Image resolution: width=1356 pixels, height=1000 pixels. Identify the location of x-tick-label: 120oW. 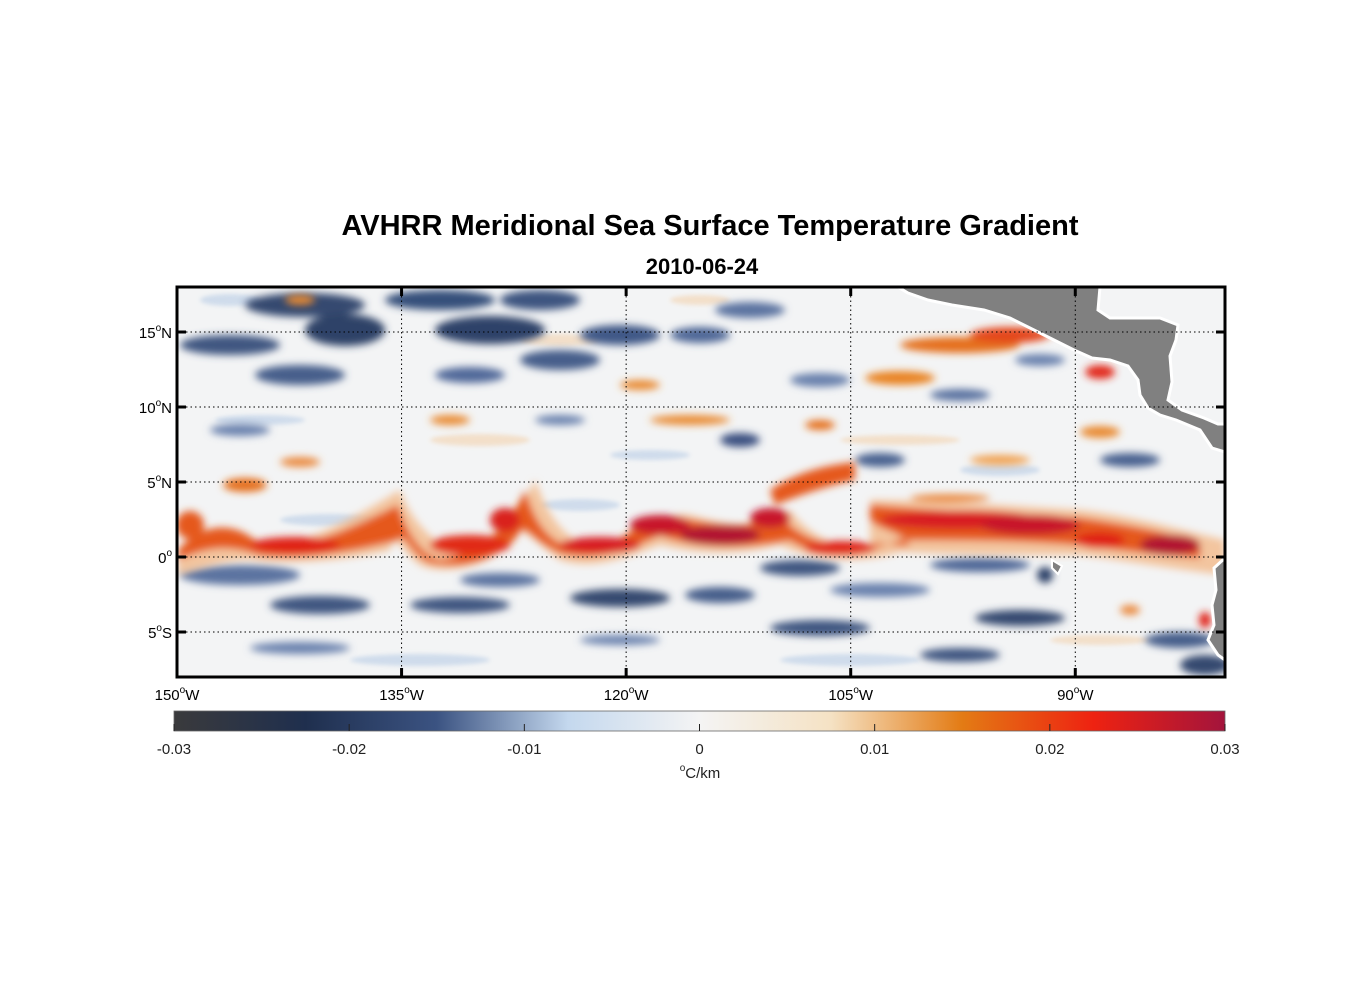
(627, 694).